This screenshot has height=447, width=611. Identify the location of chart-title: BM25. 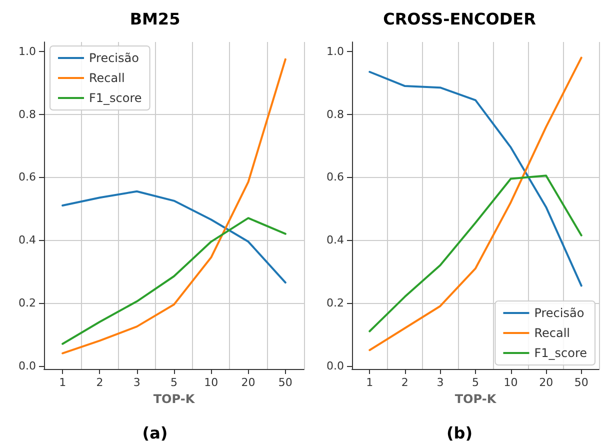
(155, 19).